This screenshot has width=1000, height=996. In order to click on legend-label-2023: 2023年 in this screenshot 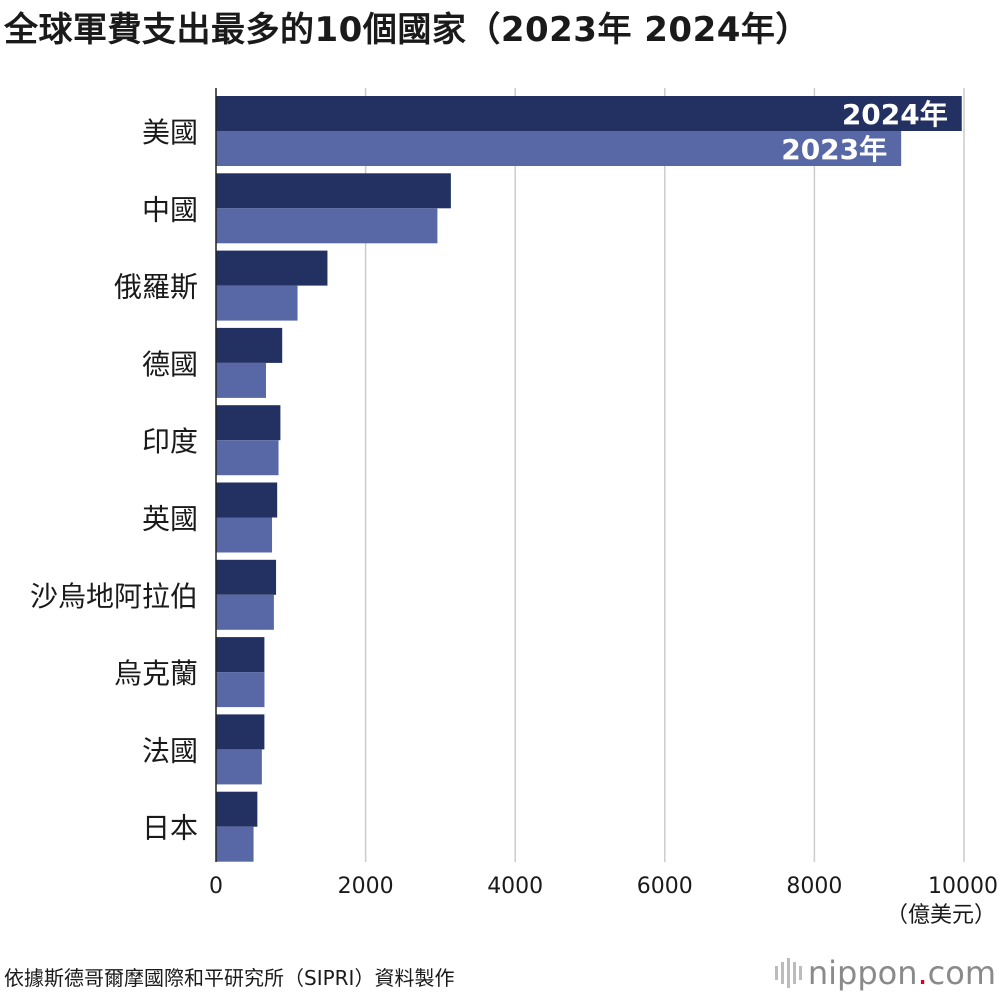, I will do `click(834, 149)`.